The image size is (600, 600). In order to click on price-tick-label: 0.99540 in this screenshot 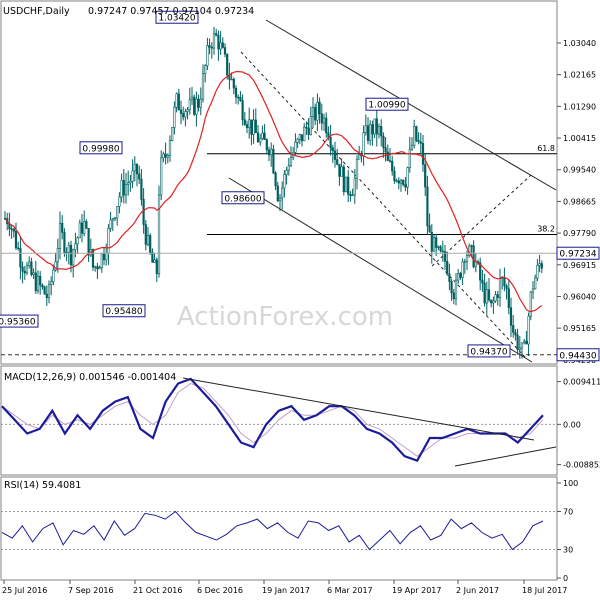, I will do `click(579, 170)`.